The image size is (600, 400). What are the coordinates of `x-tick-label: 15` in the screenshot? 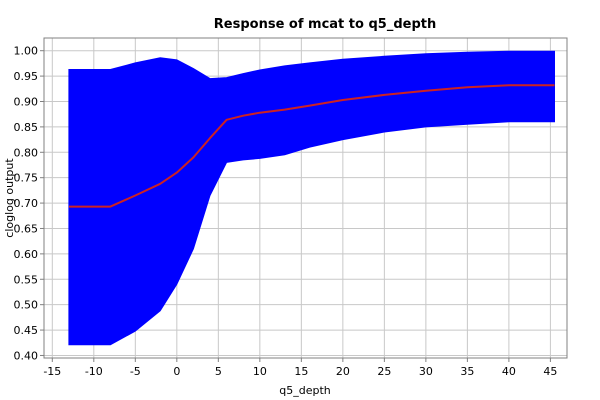 It's located at (301, 371).